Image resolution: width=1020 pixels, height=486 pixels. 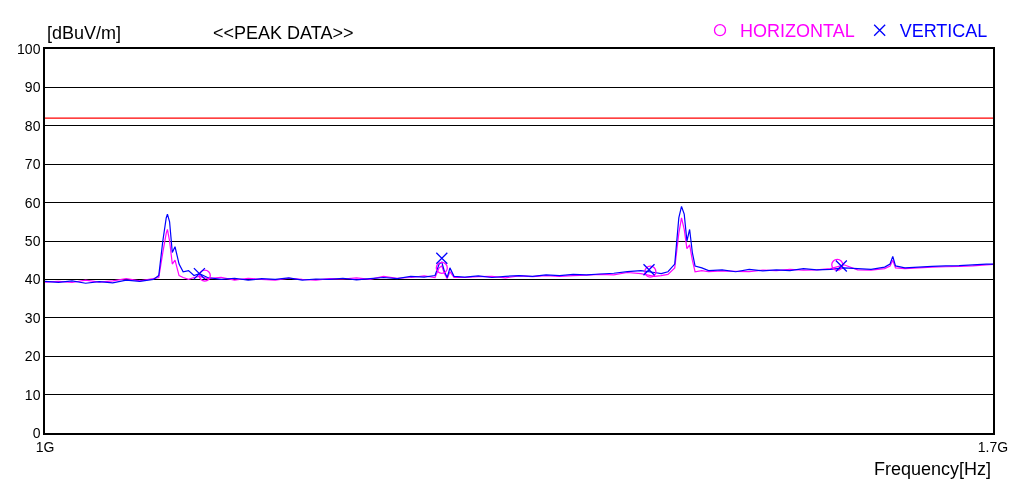 I want to click on y-tick-label: 100, so click(x=29, y=48).